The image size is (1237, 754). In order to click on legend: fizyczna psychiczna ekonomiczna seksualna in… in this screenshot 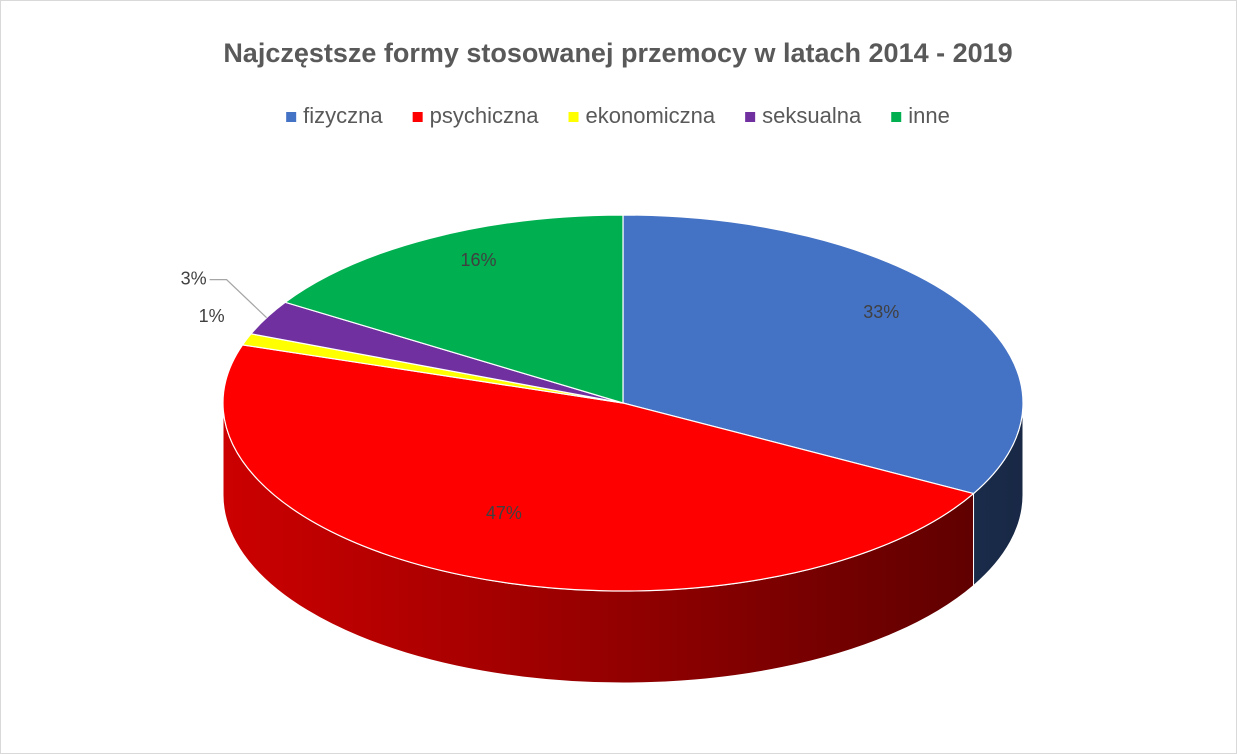, I will do `click(618, 115)`.